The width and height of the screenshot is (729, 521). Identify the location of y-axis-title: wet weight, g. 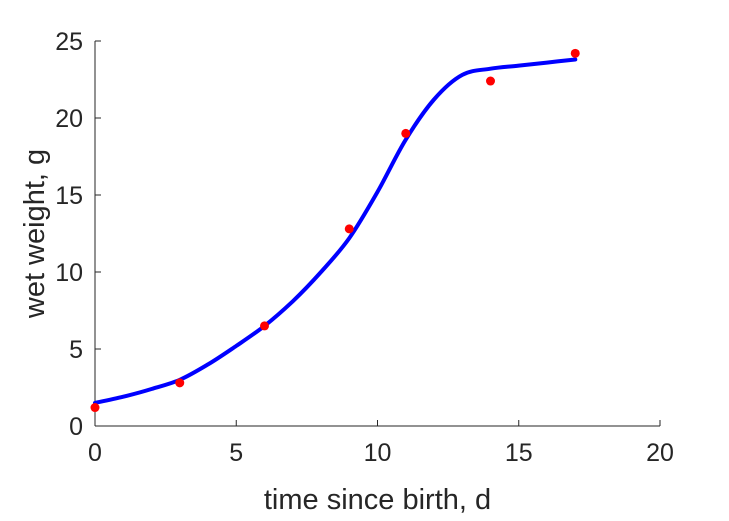
(35, 234).